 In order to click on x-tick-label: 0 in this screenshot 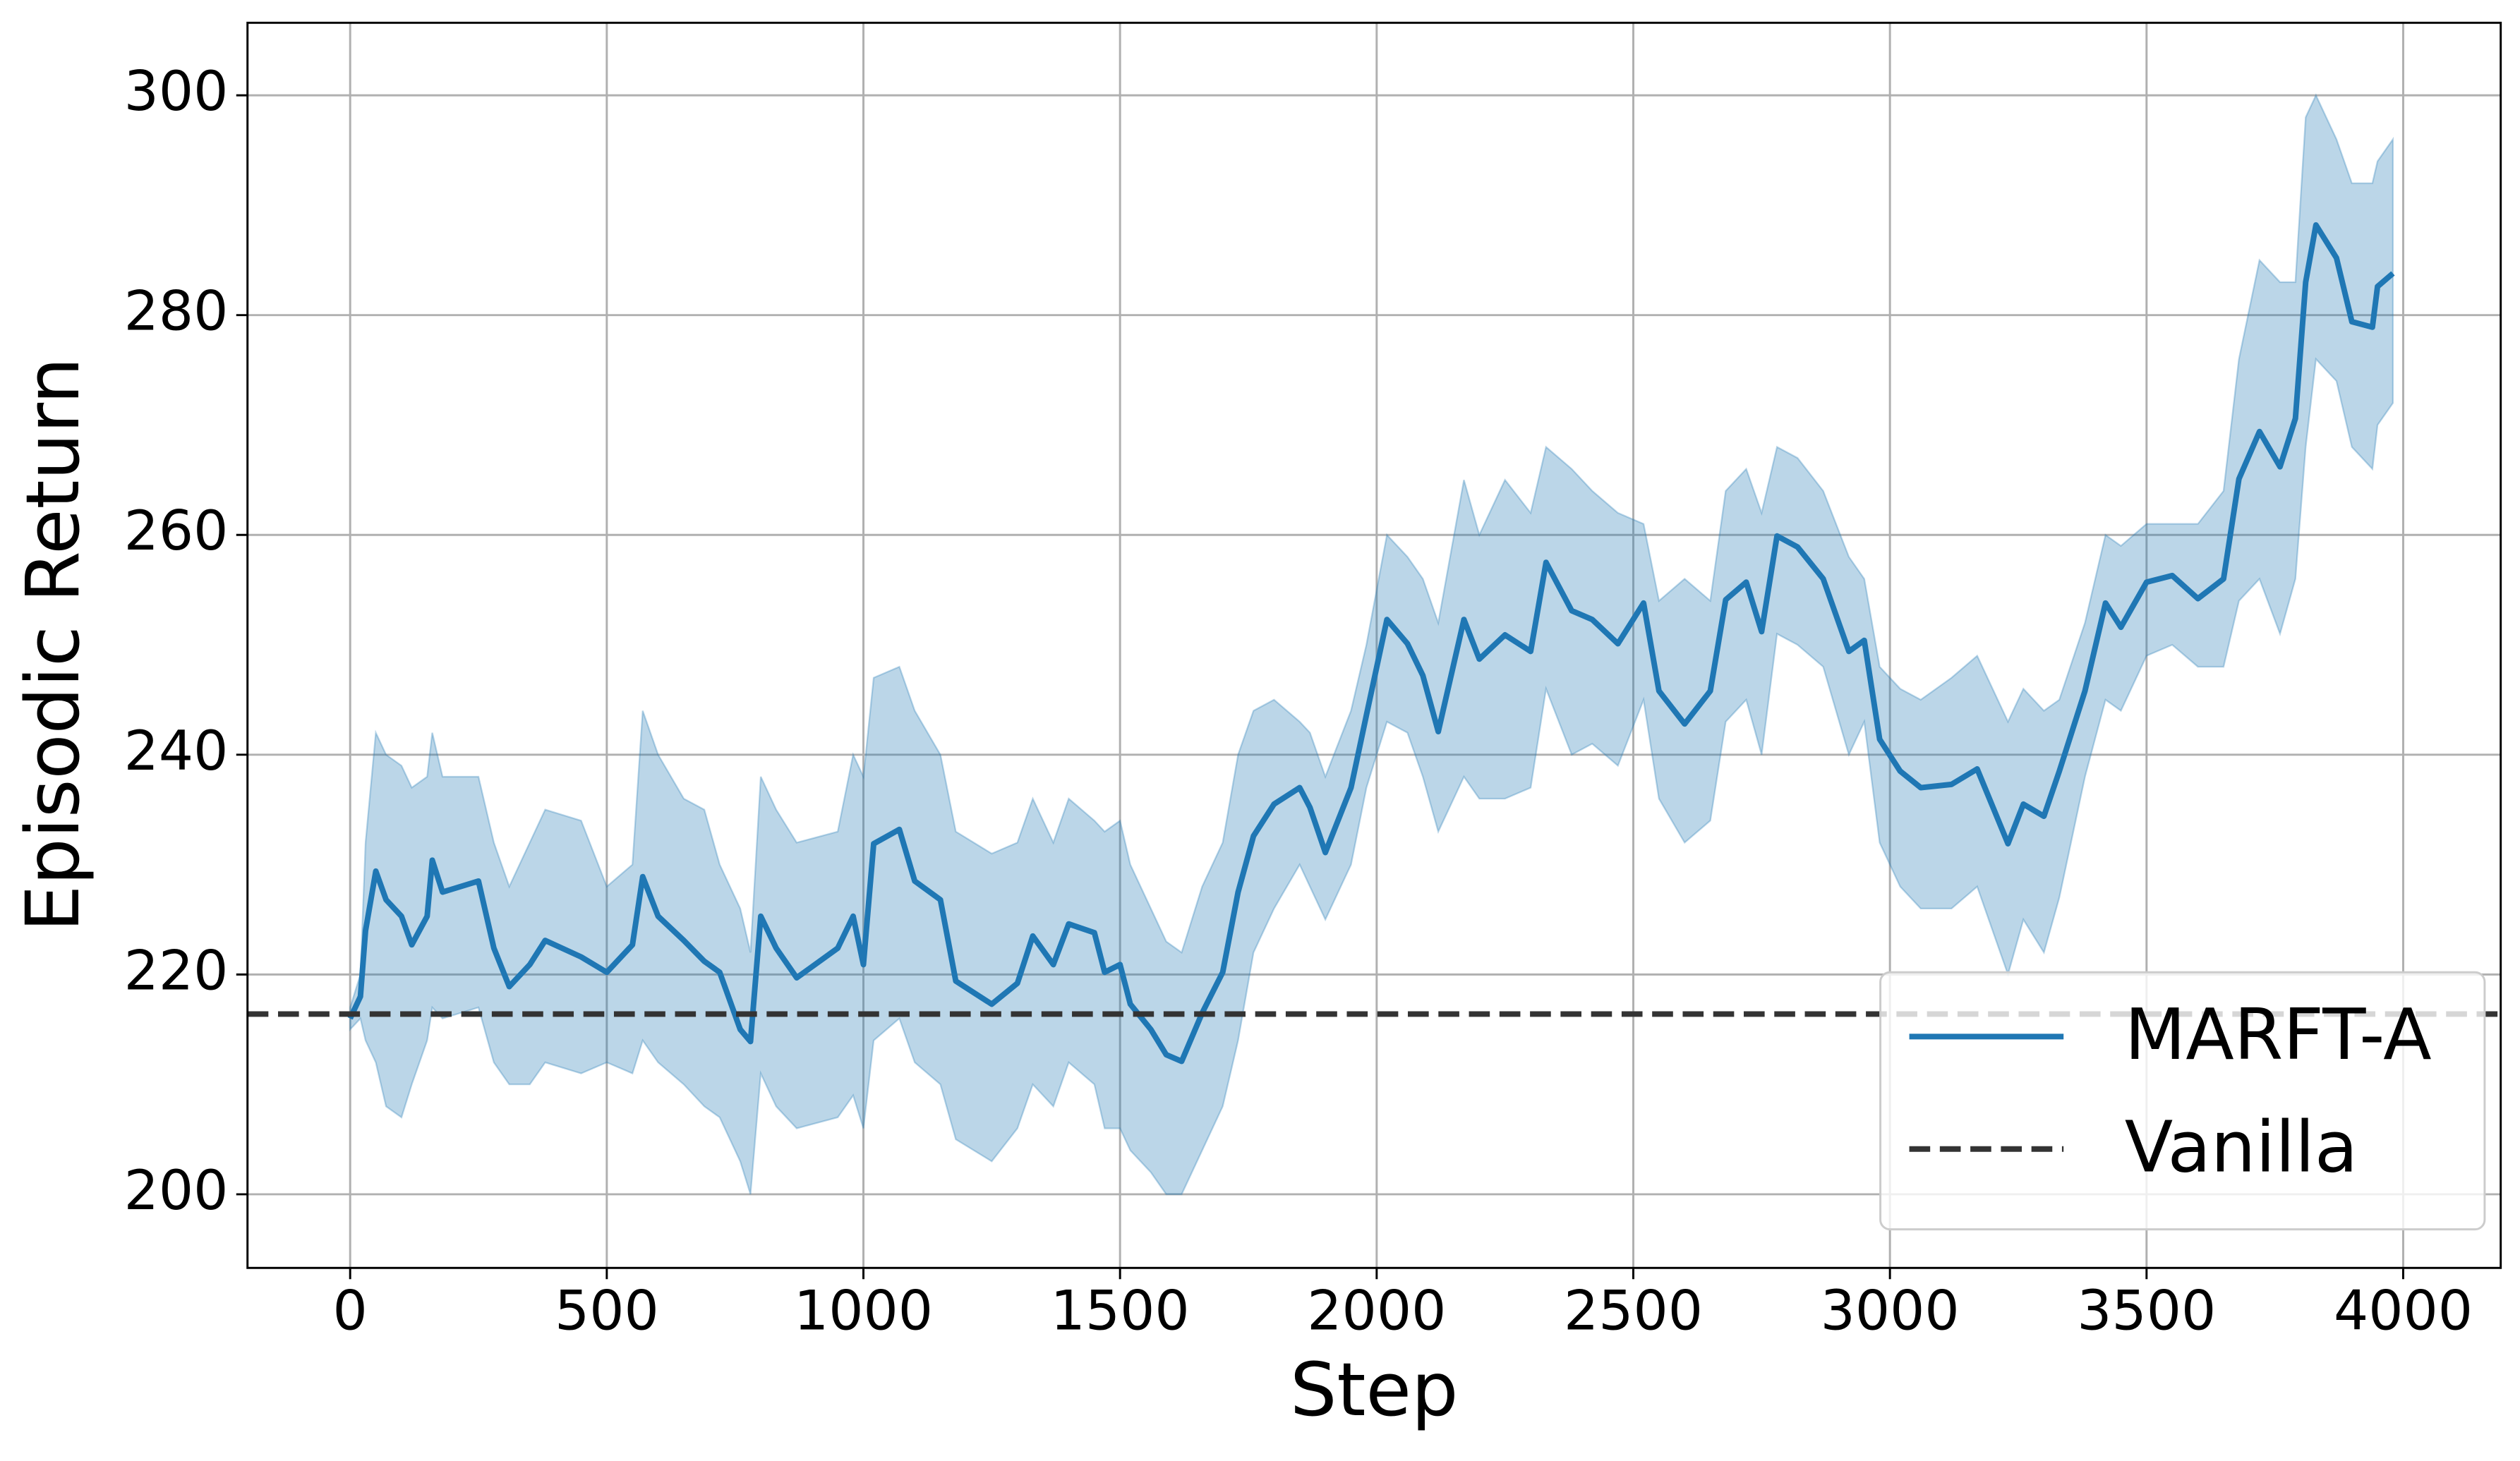, I will do `click(351, 1310)`.